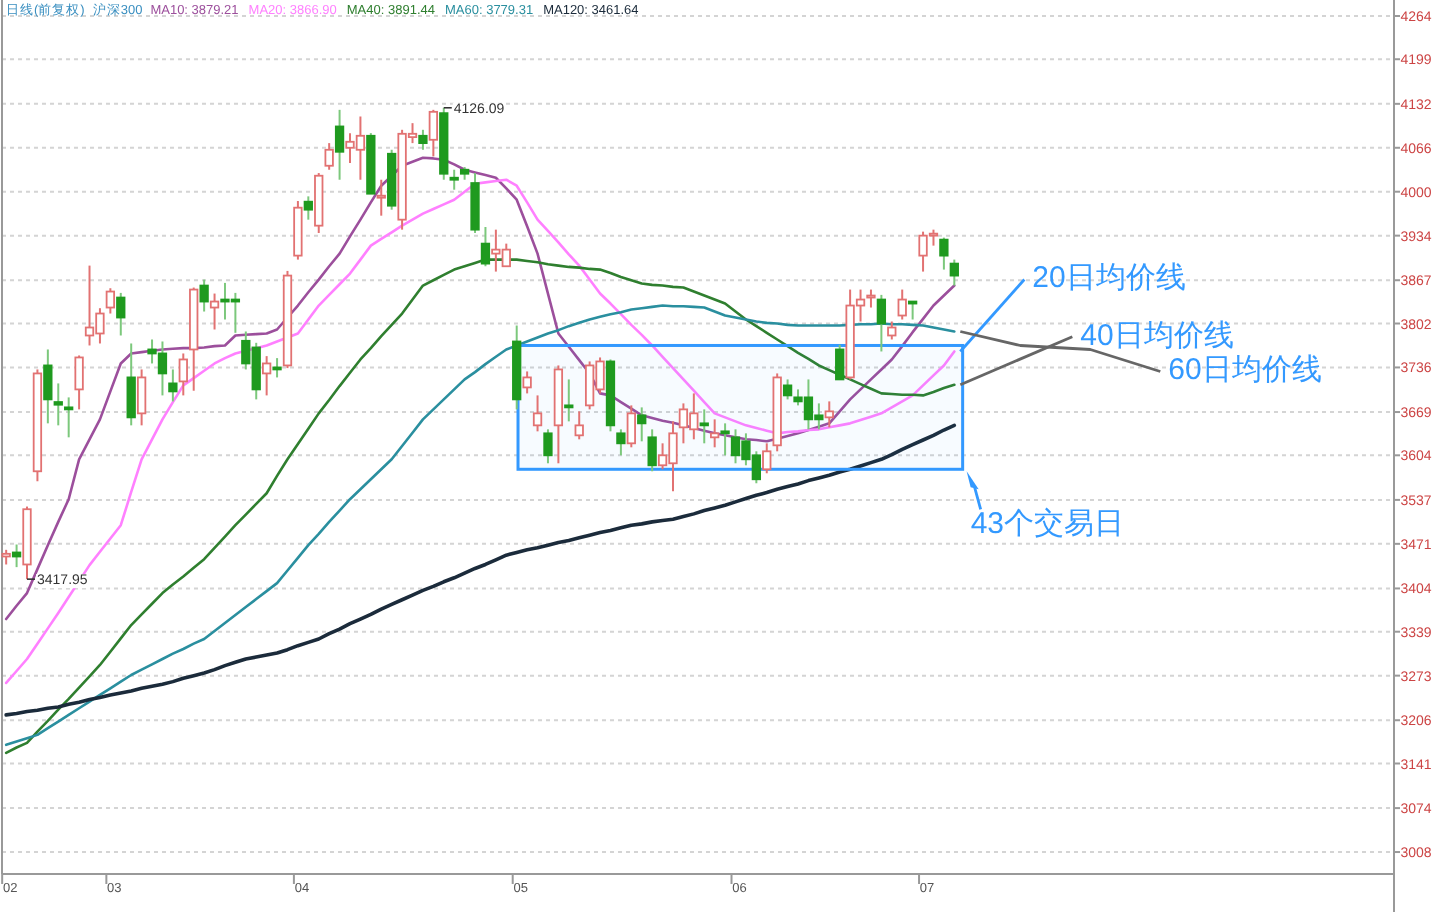 The height and width of the screenshot is (912, 1438). I want to click on text: 43个交易日, so click(1047, 524).